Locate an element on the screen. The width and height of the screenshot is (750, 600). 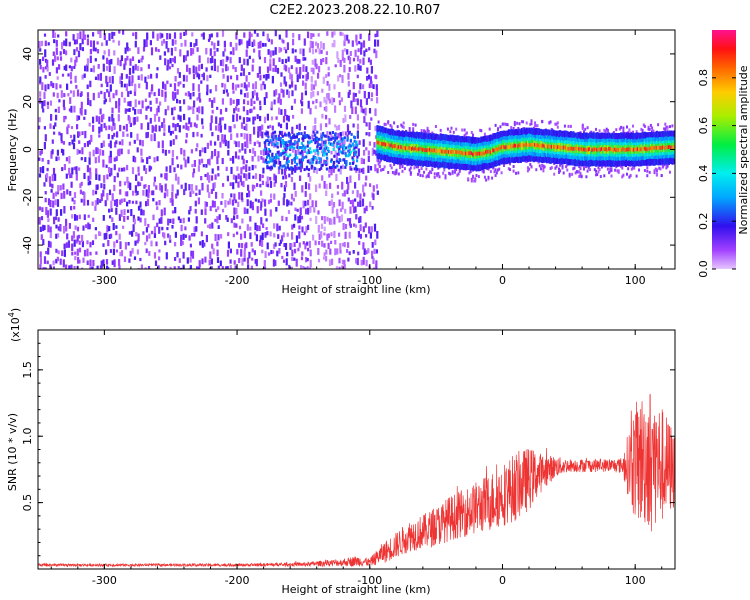
svg-text: (x104) is located at coordinates (14, 325).